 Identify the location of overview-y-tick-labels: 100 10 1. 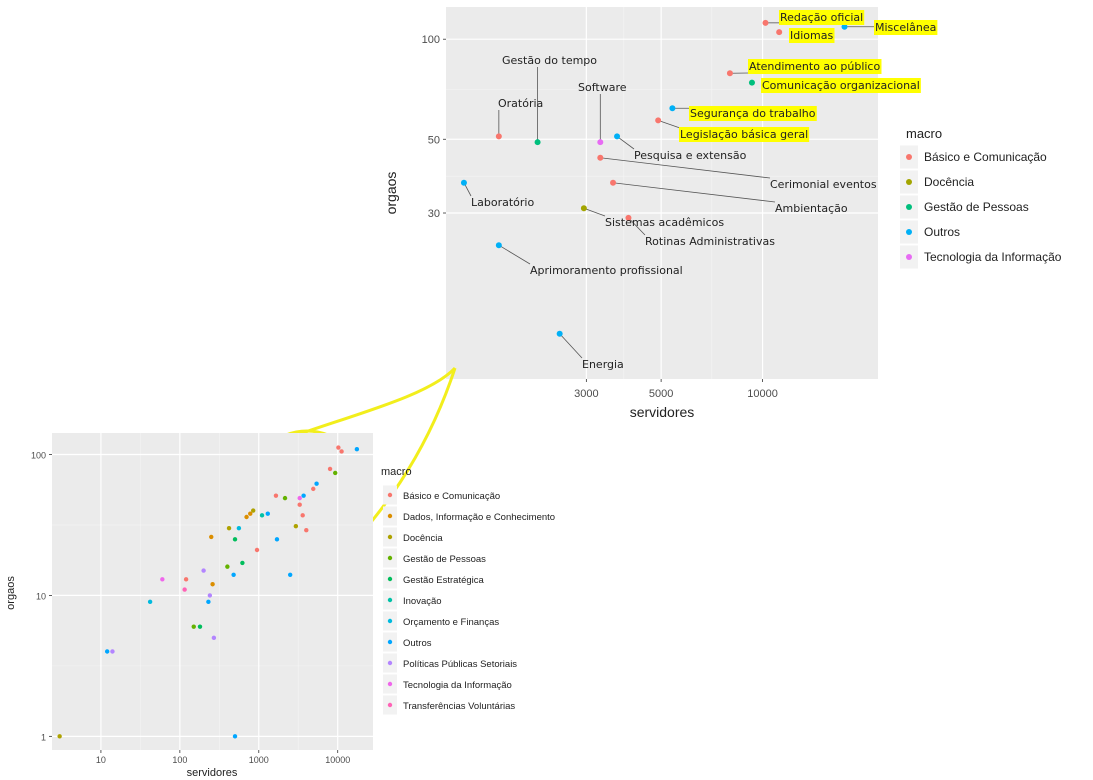
(41, 596).